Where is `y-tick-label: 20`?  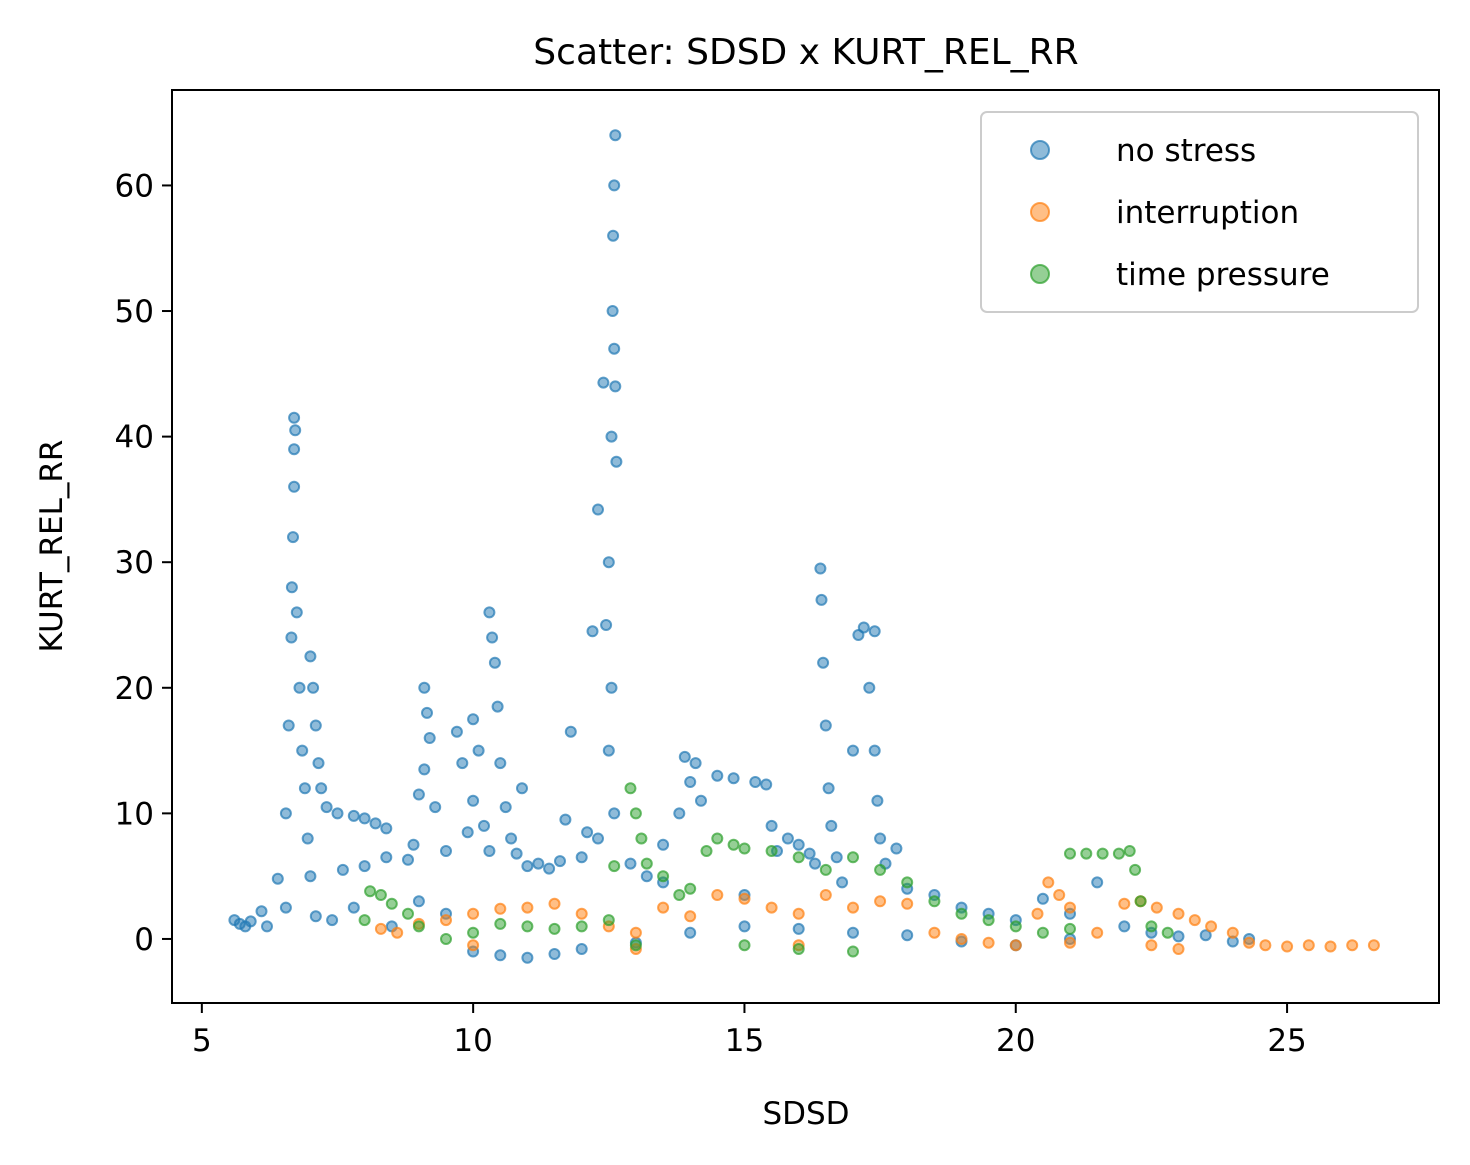 y-tick-label: 20 is located at coordinates (134, 689).